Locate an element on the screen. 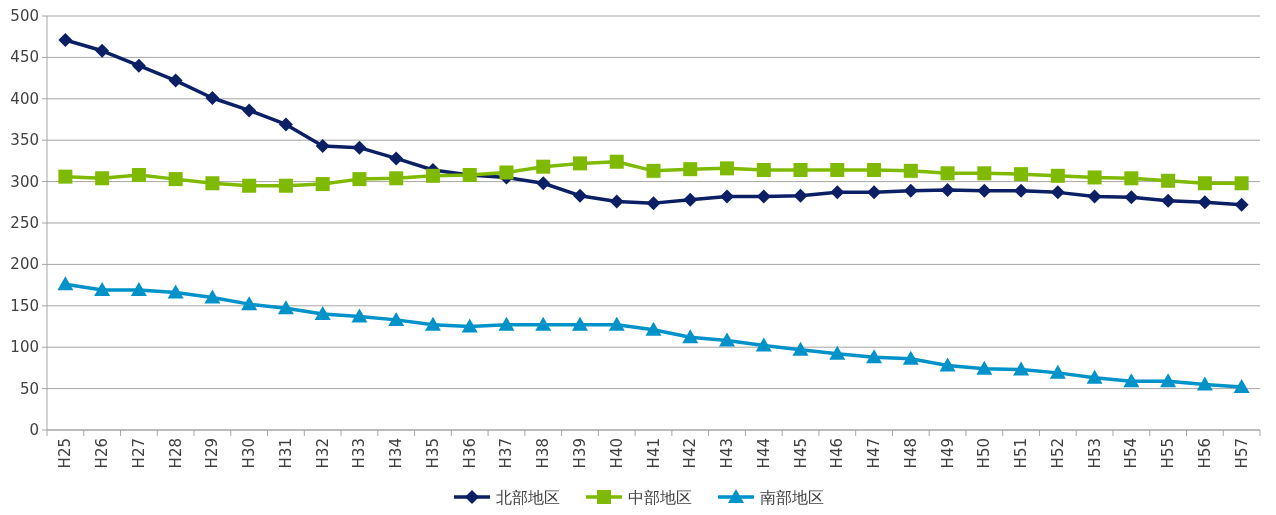 Image resolution: width=1276 pixels, height=515 pixels. legend-label: 南部地区 is located at coordinates (792, 497).